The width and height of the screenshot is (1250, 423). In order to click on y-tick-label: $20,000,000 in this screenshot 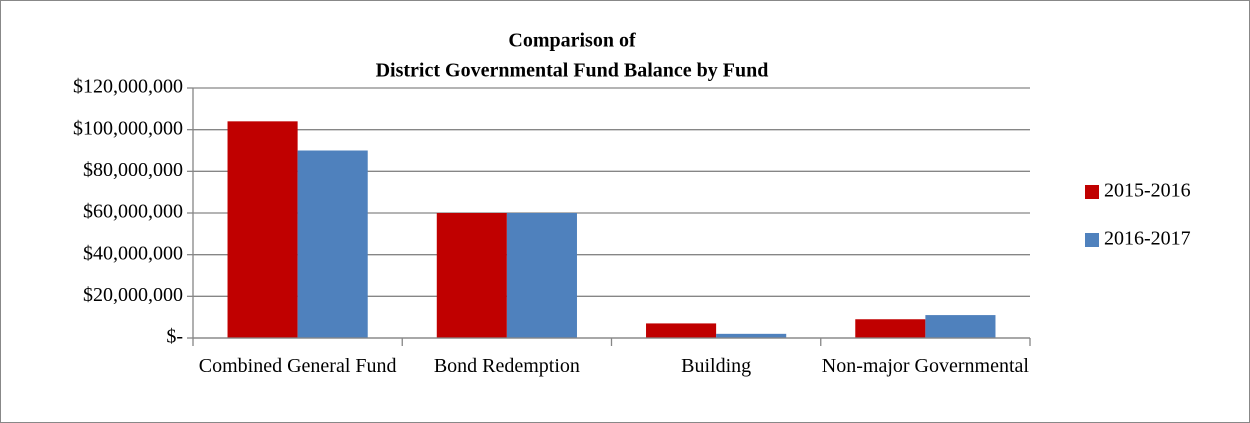, I will do `click(133, 295)`.